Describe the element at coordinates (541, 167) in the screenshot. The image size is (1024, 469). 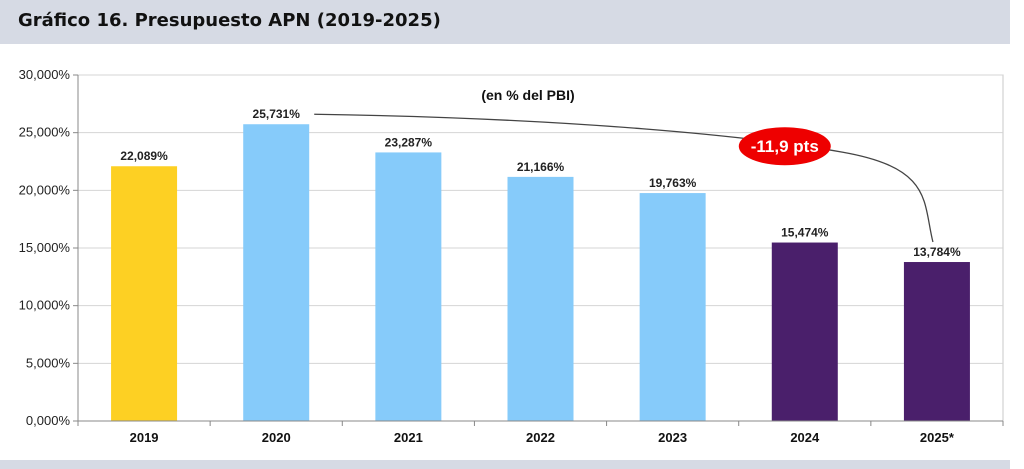
I see `data-label: 21,166%` at that location.